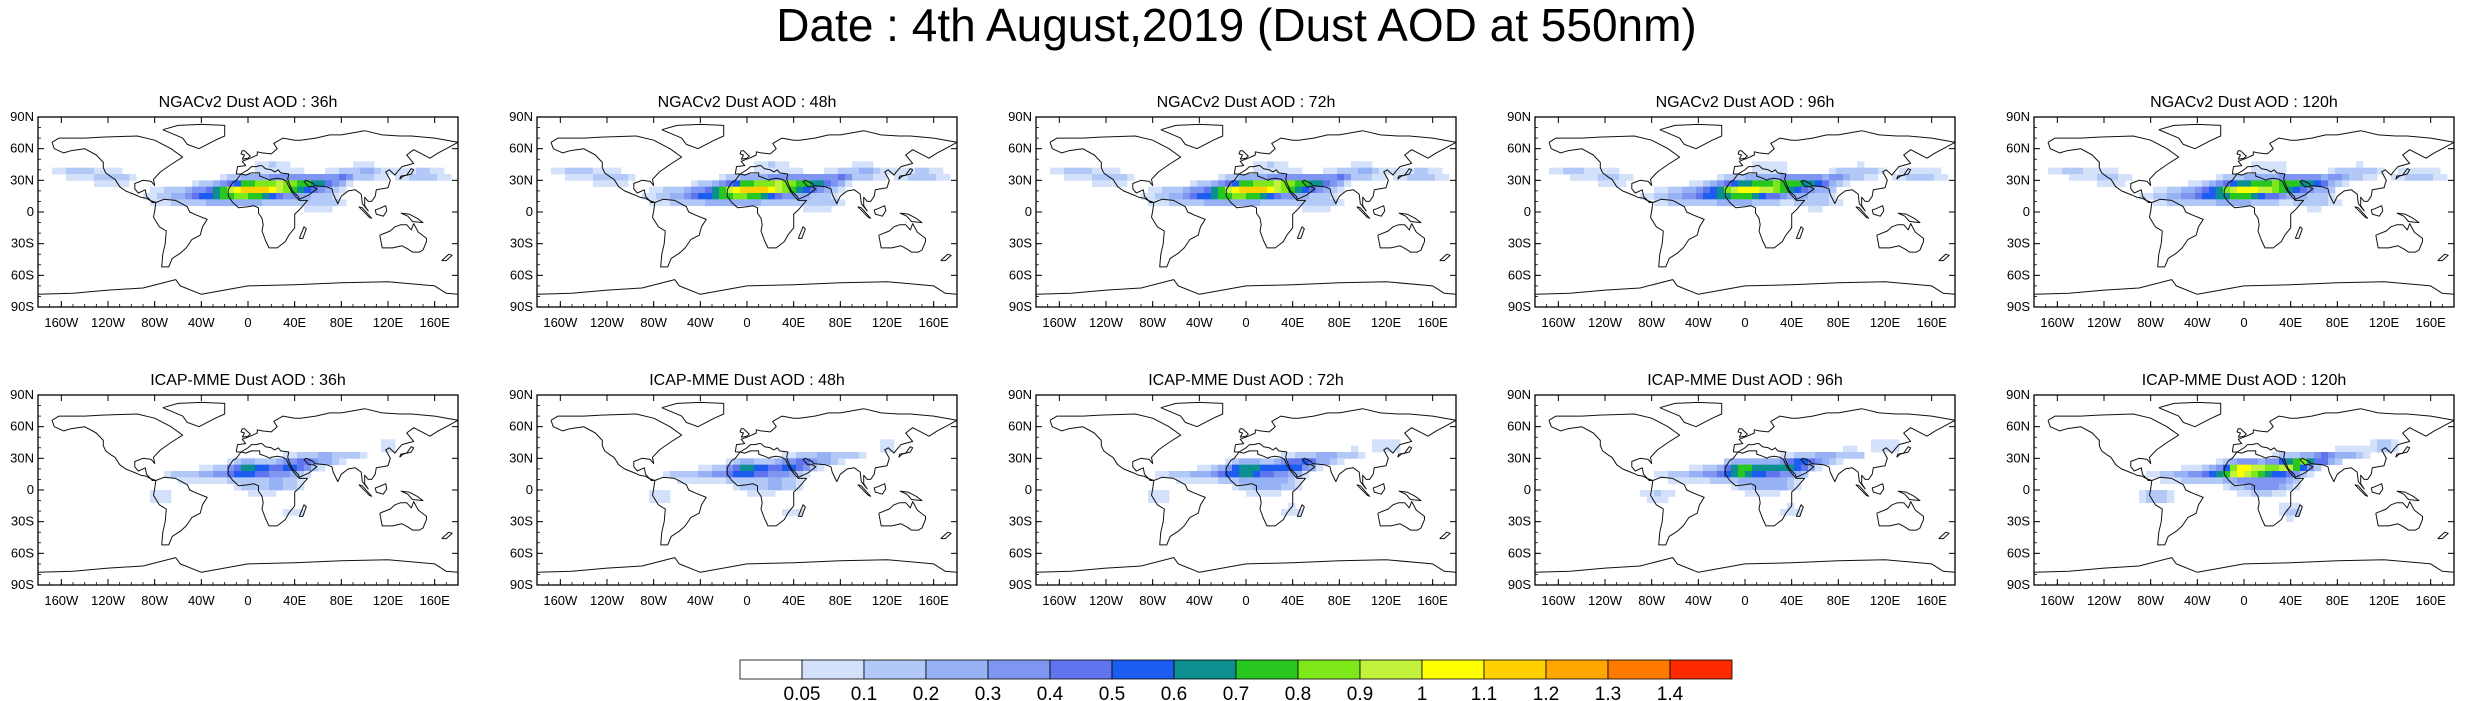 This screenshot has width=2473, height=701. What do you see at coordinates (1931, 322) in the screenshot?
I see `lon-label: 160E` at bounding box center [1931, 322].